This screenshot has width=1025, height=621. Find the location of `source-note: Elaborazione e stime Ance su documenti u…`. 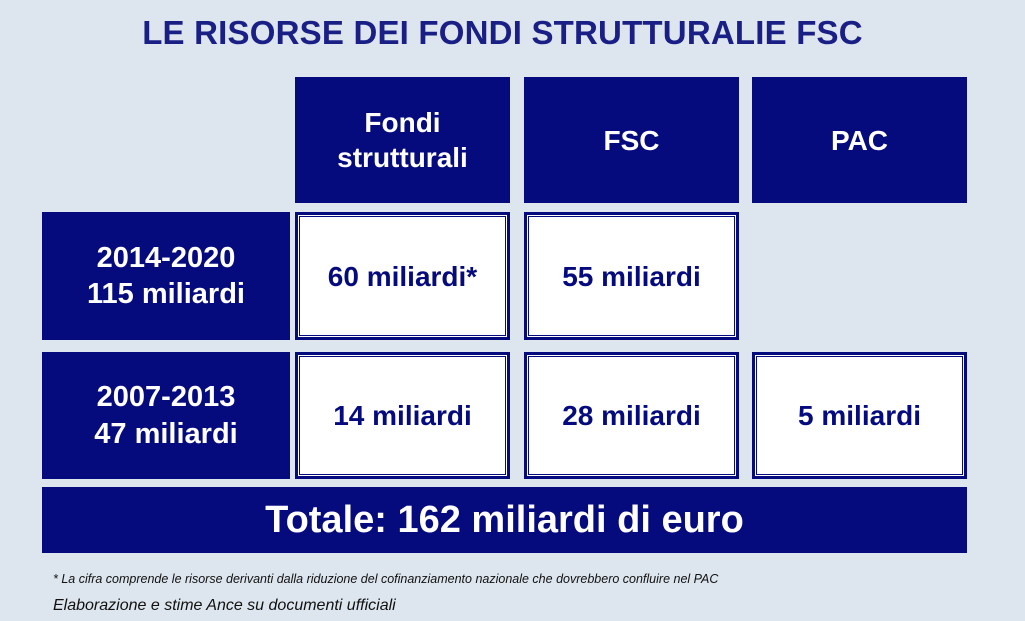

source-note: Elaborazione e stime Ance su documenti u… is located at coordinates (224, 605).